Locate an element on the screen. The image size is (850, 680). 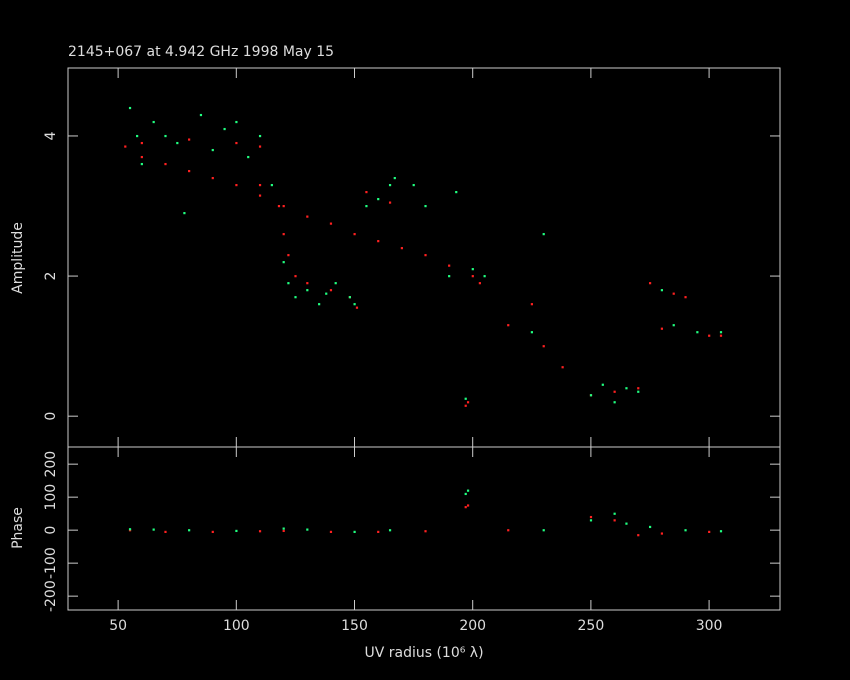
x-tick-label: 200 is located at coordinates (472, 626).